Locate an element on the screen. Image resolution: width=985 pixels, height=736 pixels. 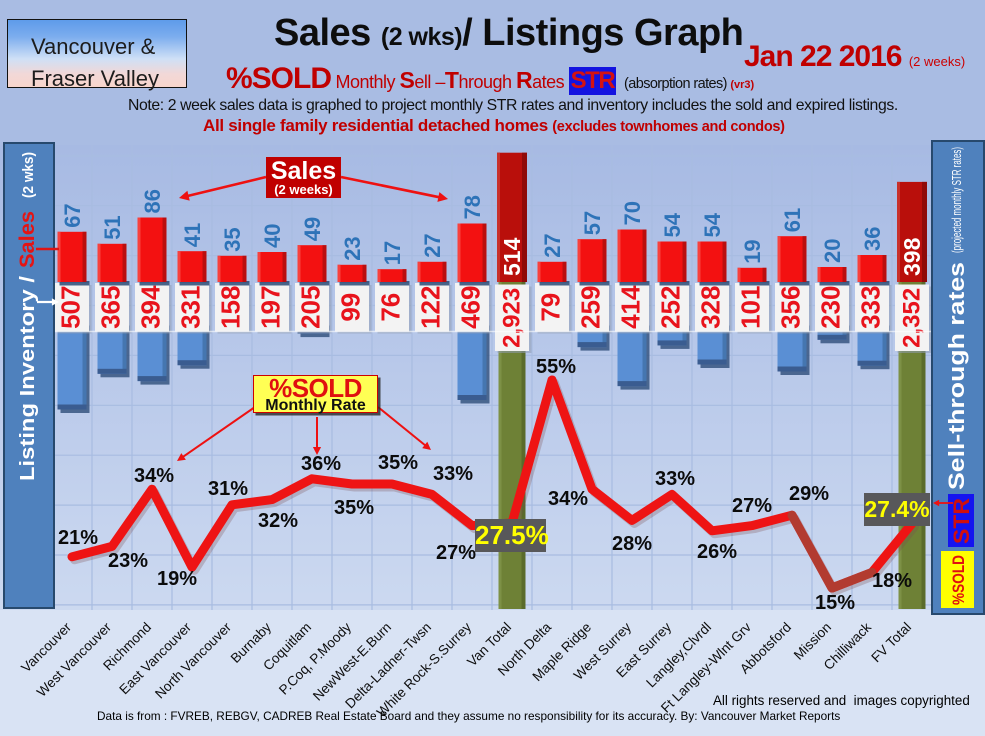
svg-text: North Vancouver is located at coordinates (193, 660).